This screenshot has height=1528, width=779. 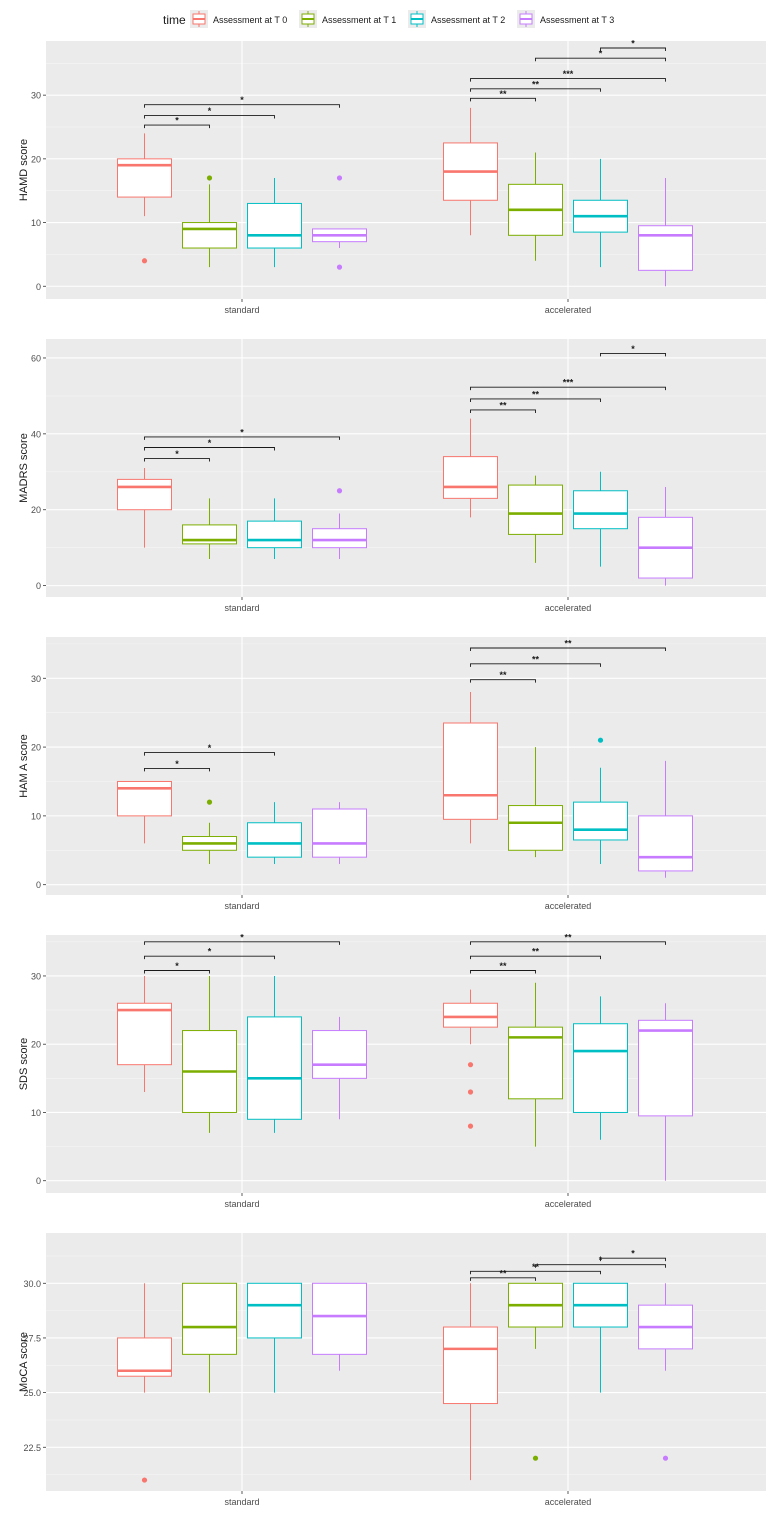 What do you see at coordinates (468, 20) in the screenshot?
I see `legend-label: Assessment at T 2` at bounding box center [468, 20].